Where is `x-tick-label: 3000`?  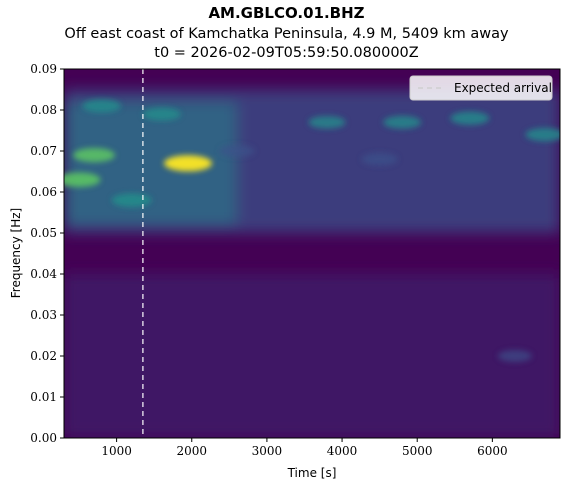
x-tick-label: 3000 is located at coordinates (267, 451).